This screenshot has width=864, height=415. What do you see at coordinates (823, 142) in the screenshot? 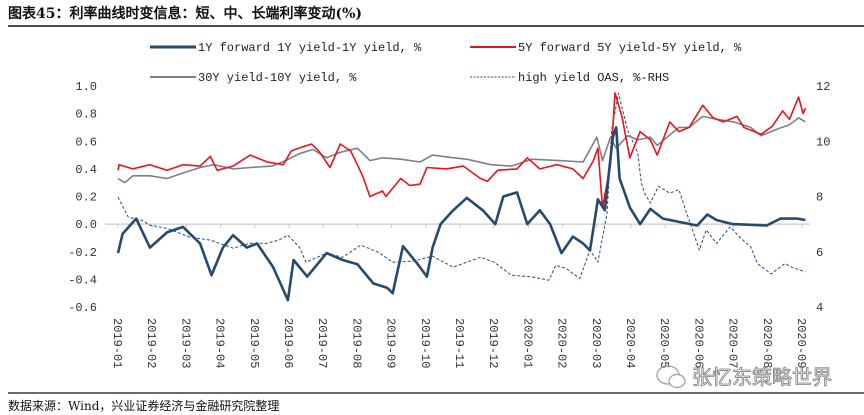
I see `y2-tick-label: 10` at bounding box center [823, 142].